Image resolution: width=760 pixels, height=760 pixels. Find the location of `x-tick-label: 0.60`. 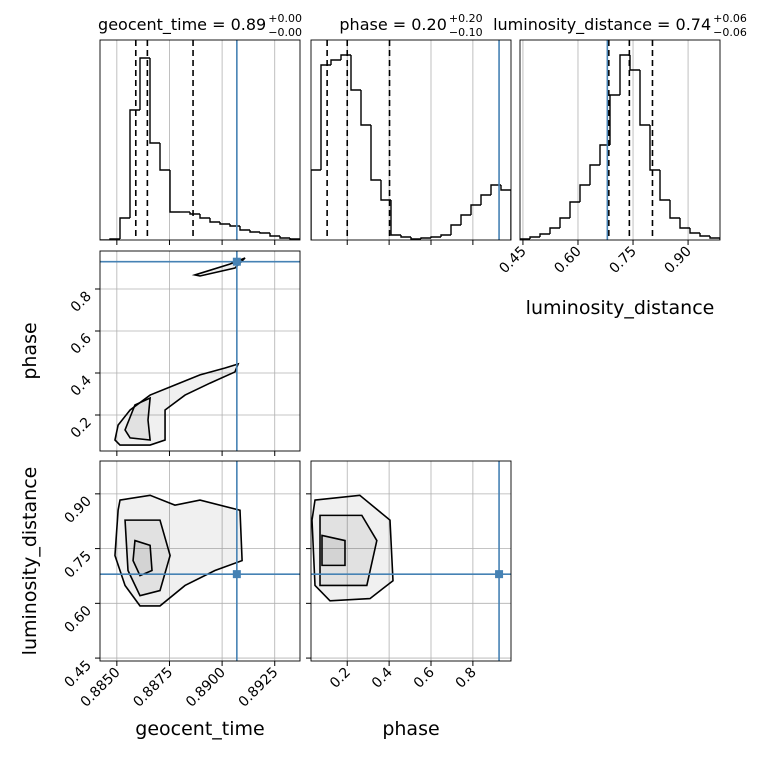

x-tick-label: 0.60 is located at coordinates (567, 260).